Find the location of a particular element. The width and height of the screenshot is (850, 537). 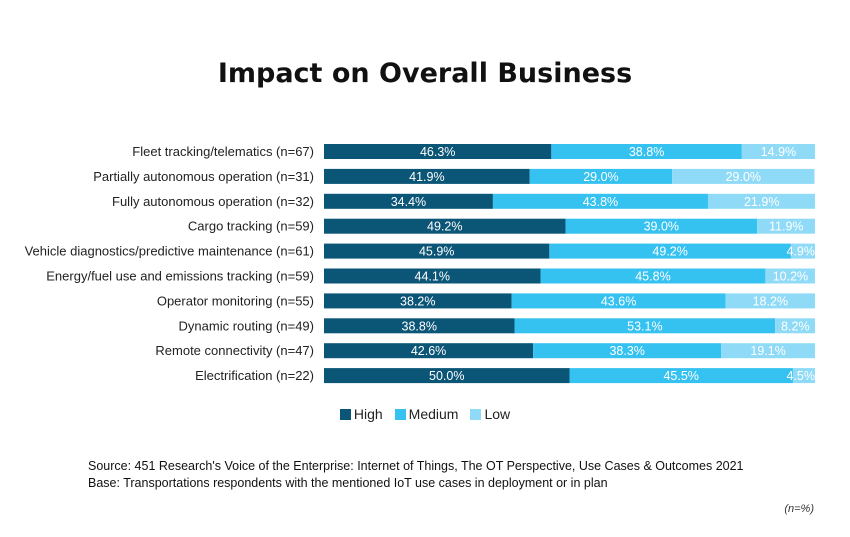

value-label: 18.2% is located at coordinates (770, 301).